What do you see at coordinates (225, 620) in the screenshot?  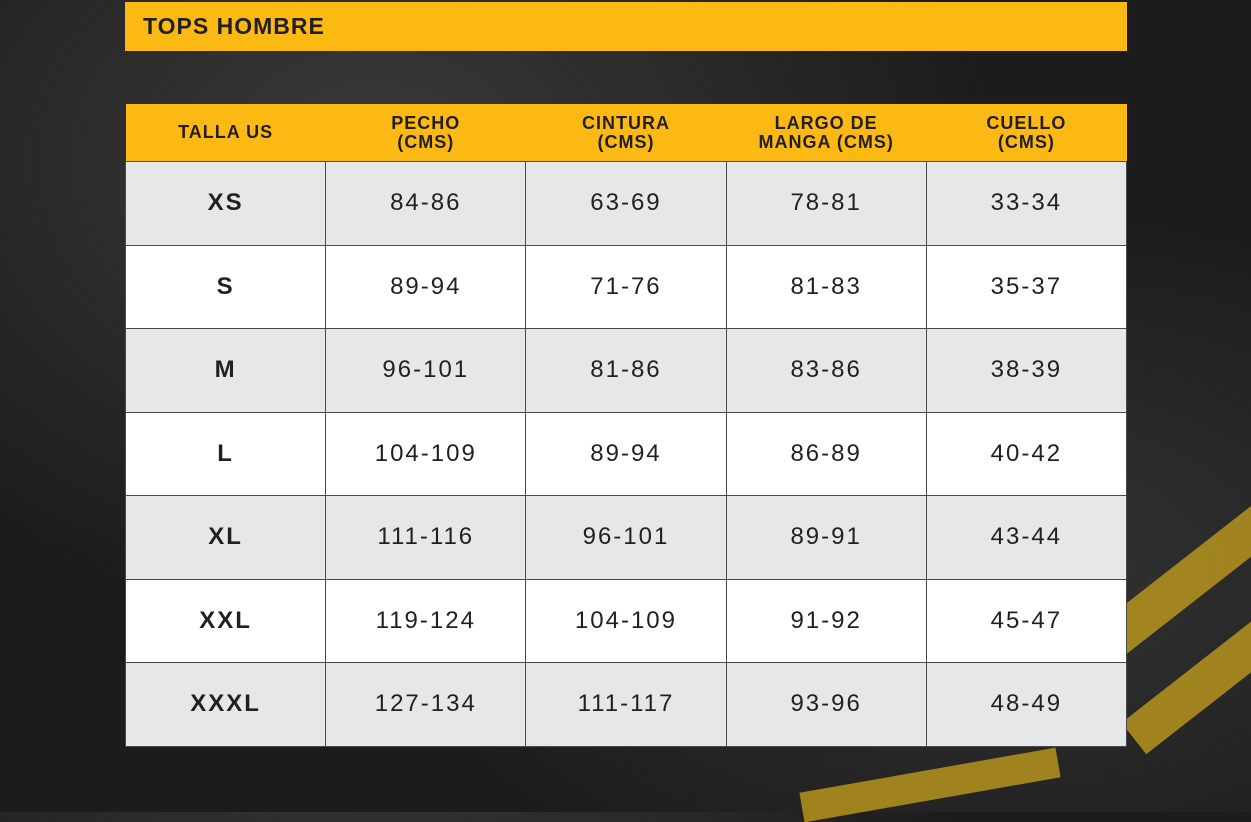 I see `cell-size: XXL` at bounding box center [225, 620].